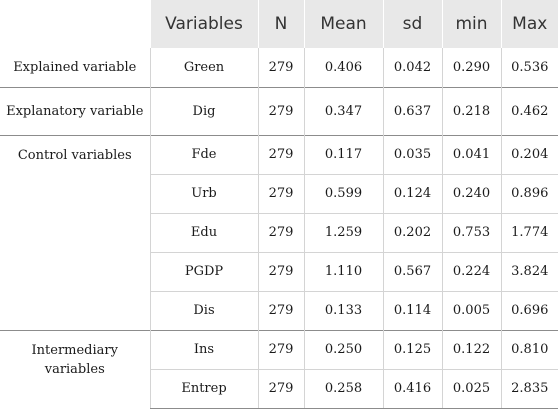 Image resolution: width=558 pixels, height=416 pixels. What do you see at coordinates (412, 154) in the screenshot?
I see `cell-sd: 0.035` at bounding box center [412, 154].